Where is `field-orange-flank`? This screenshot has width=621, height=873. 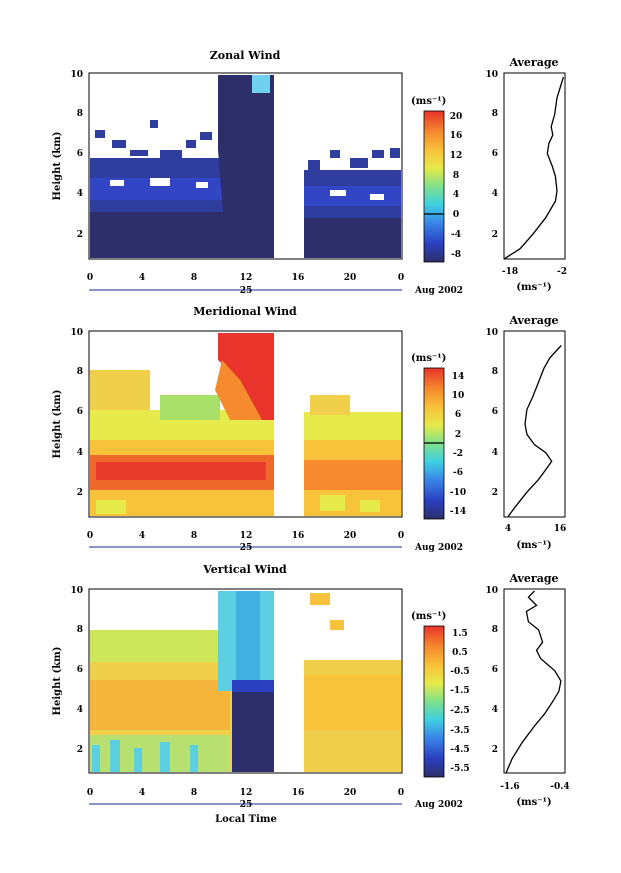 field-orange-flank is located at coordinates (238, 390).